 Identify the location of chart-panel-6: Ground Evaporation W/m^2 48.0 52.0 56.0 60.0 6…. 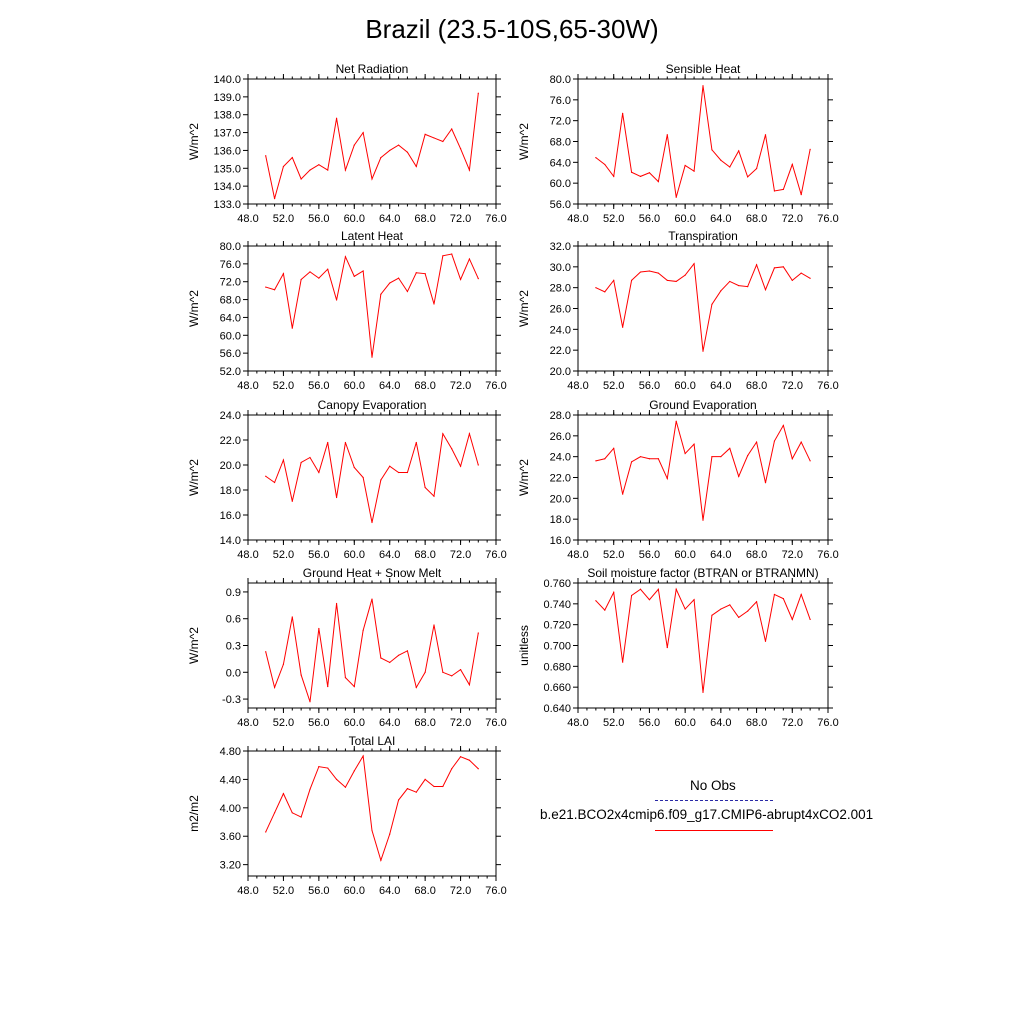
(678, 479).